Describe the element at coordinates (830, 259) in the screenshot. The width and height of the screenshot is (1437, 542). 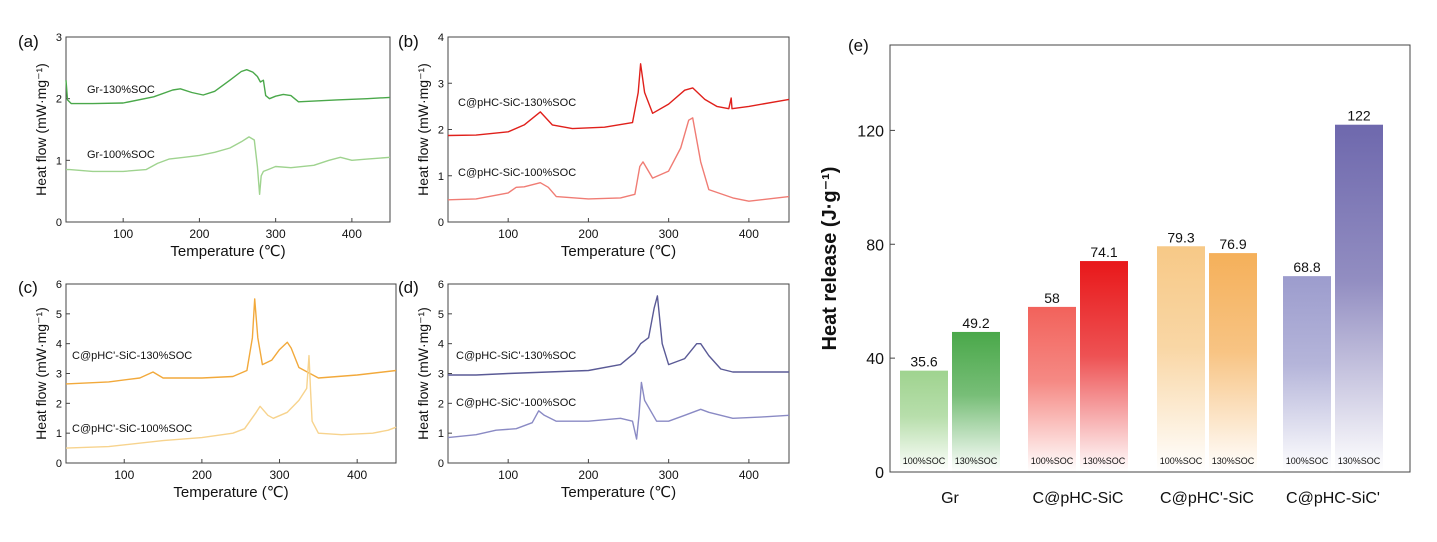
I see `y-axis-label: Heat release (J·g⁻¹)` at that location.